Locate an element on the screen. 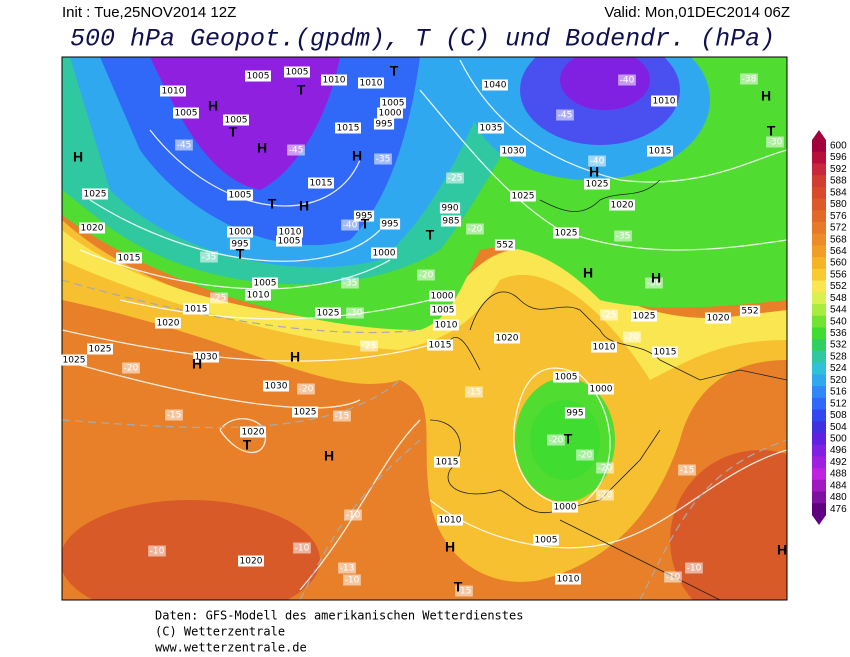 Image resolution: width=850 pixels, height=657 pixels. temperature-label: -20 is located at coordinates (131, 369).